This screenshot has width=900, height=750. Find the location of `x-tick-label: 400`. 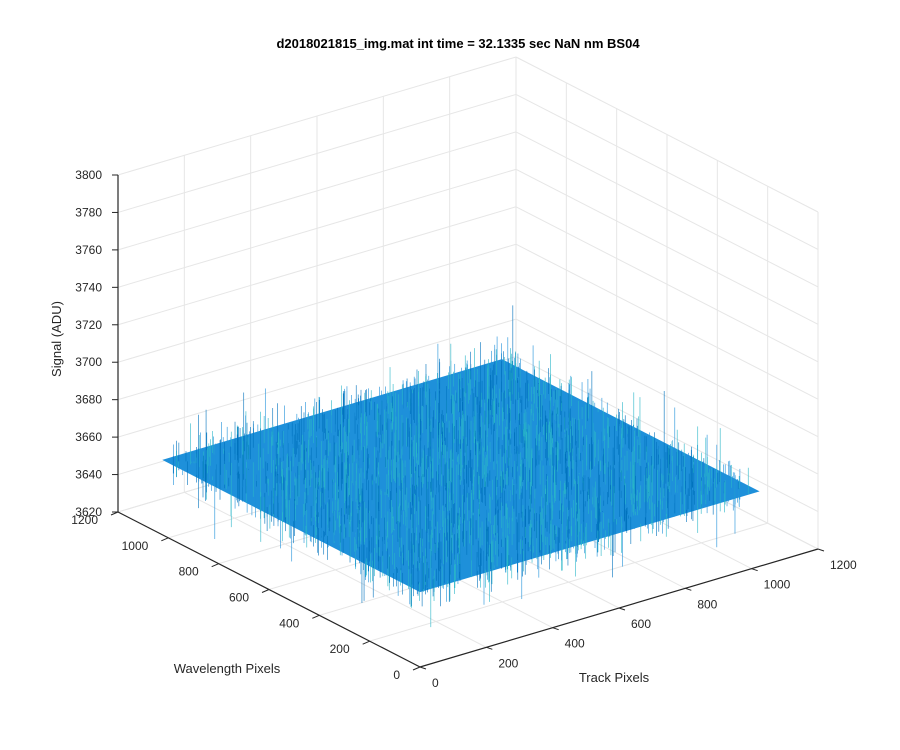

x-tick-label: 400 is located at coordinates (575, 644).